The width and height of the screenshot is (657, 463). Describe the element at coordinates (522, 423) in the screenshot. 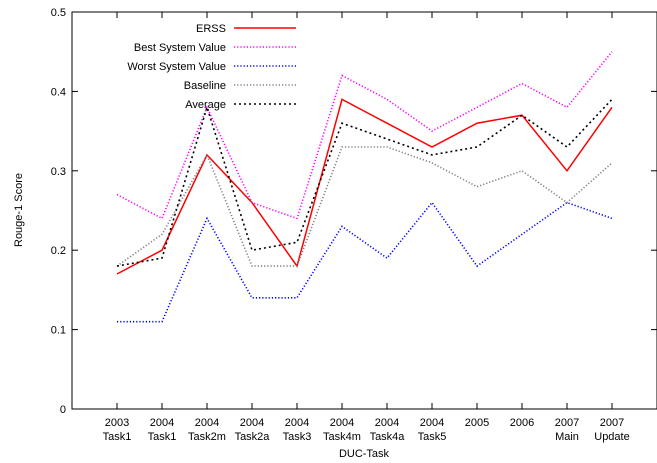

I see `x-tick-label-line1: 2006` at that location.